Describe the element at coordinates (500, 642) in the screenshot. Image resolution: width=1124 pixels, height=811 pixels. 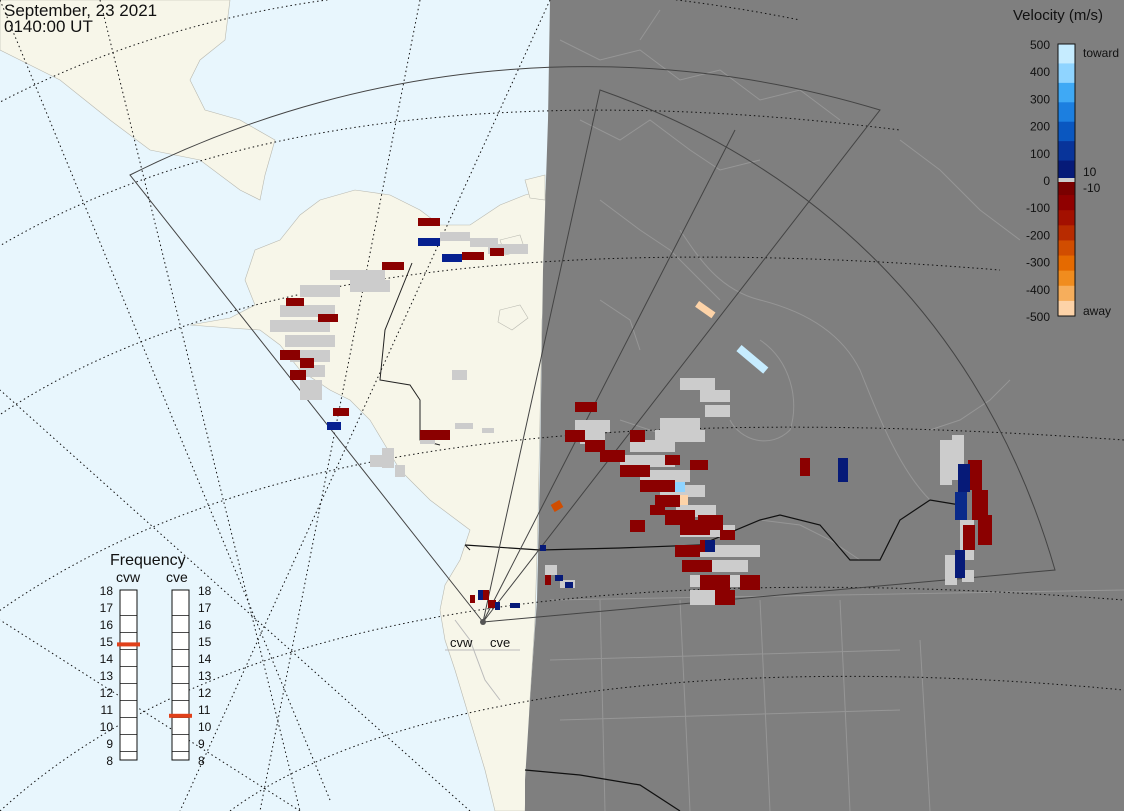
I see `cve-site-label: cve` at that location.